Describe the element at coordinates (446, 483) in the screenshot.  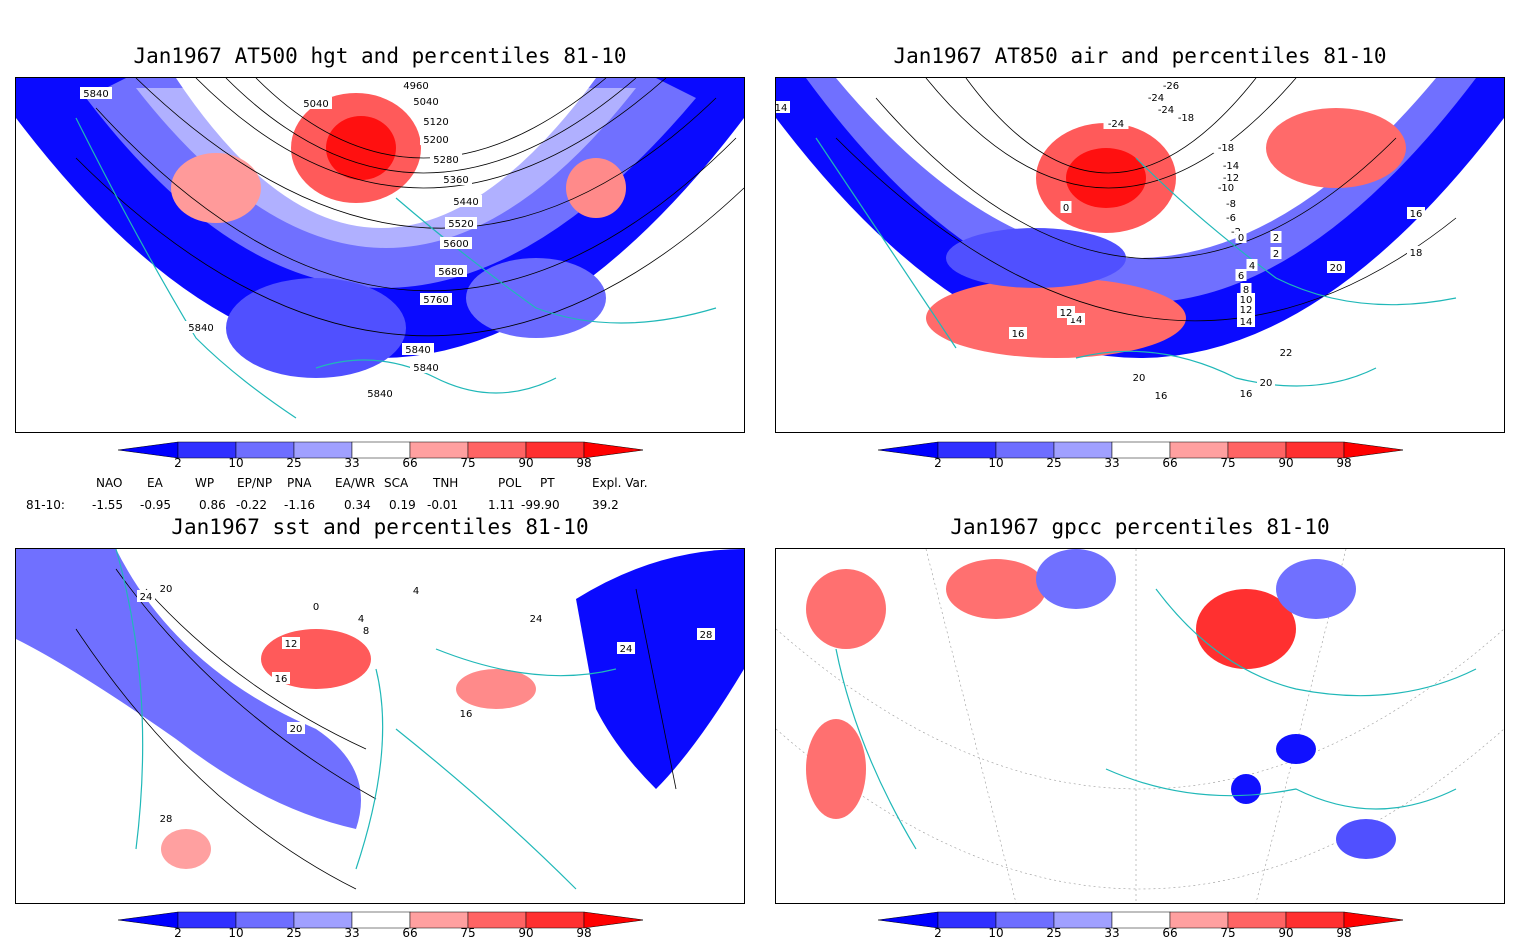
I see `header-tnh: TNH` at that location.